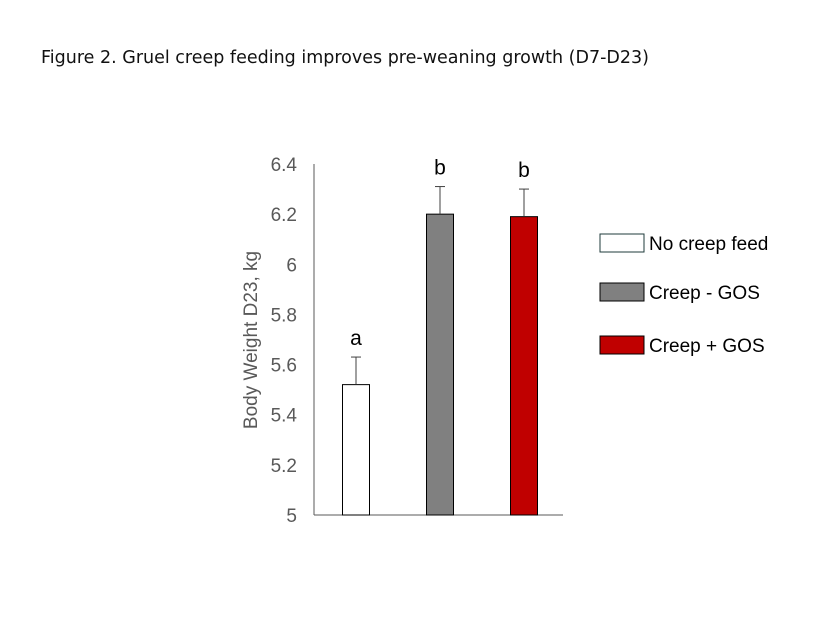  Describe the element at coordinates (284, 215) in the screenshot. I see `y-tick-label: 6.2` at that location.